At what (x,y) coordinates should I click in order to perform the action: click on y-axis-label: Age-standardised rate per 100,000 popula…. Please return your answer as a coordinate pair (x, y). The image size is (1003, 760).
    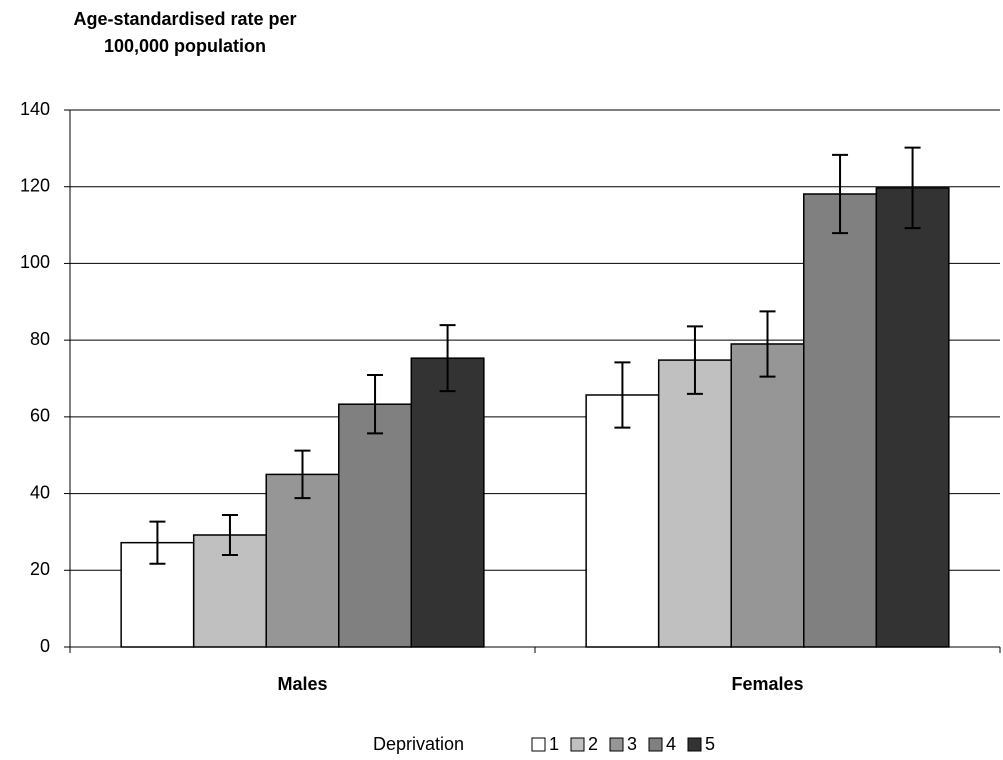
    Looking at the image, I should click on (185, 32).